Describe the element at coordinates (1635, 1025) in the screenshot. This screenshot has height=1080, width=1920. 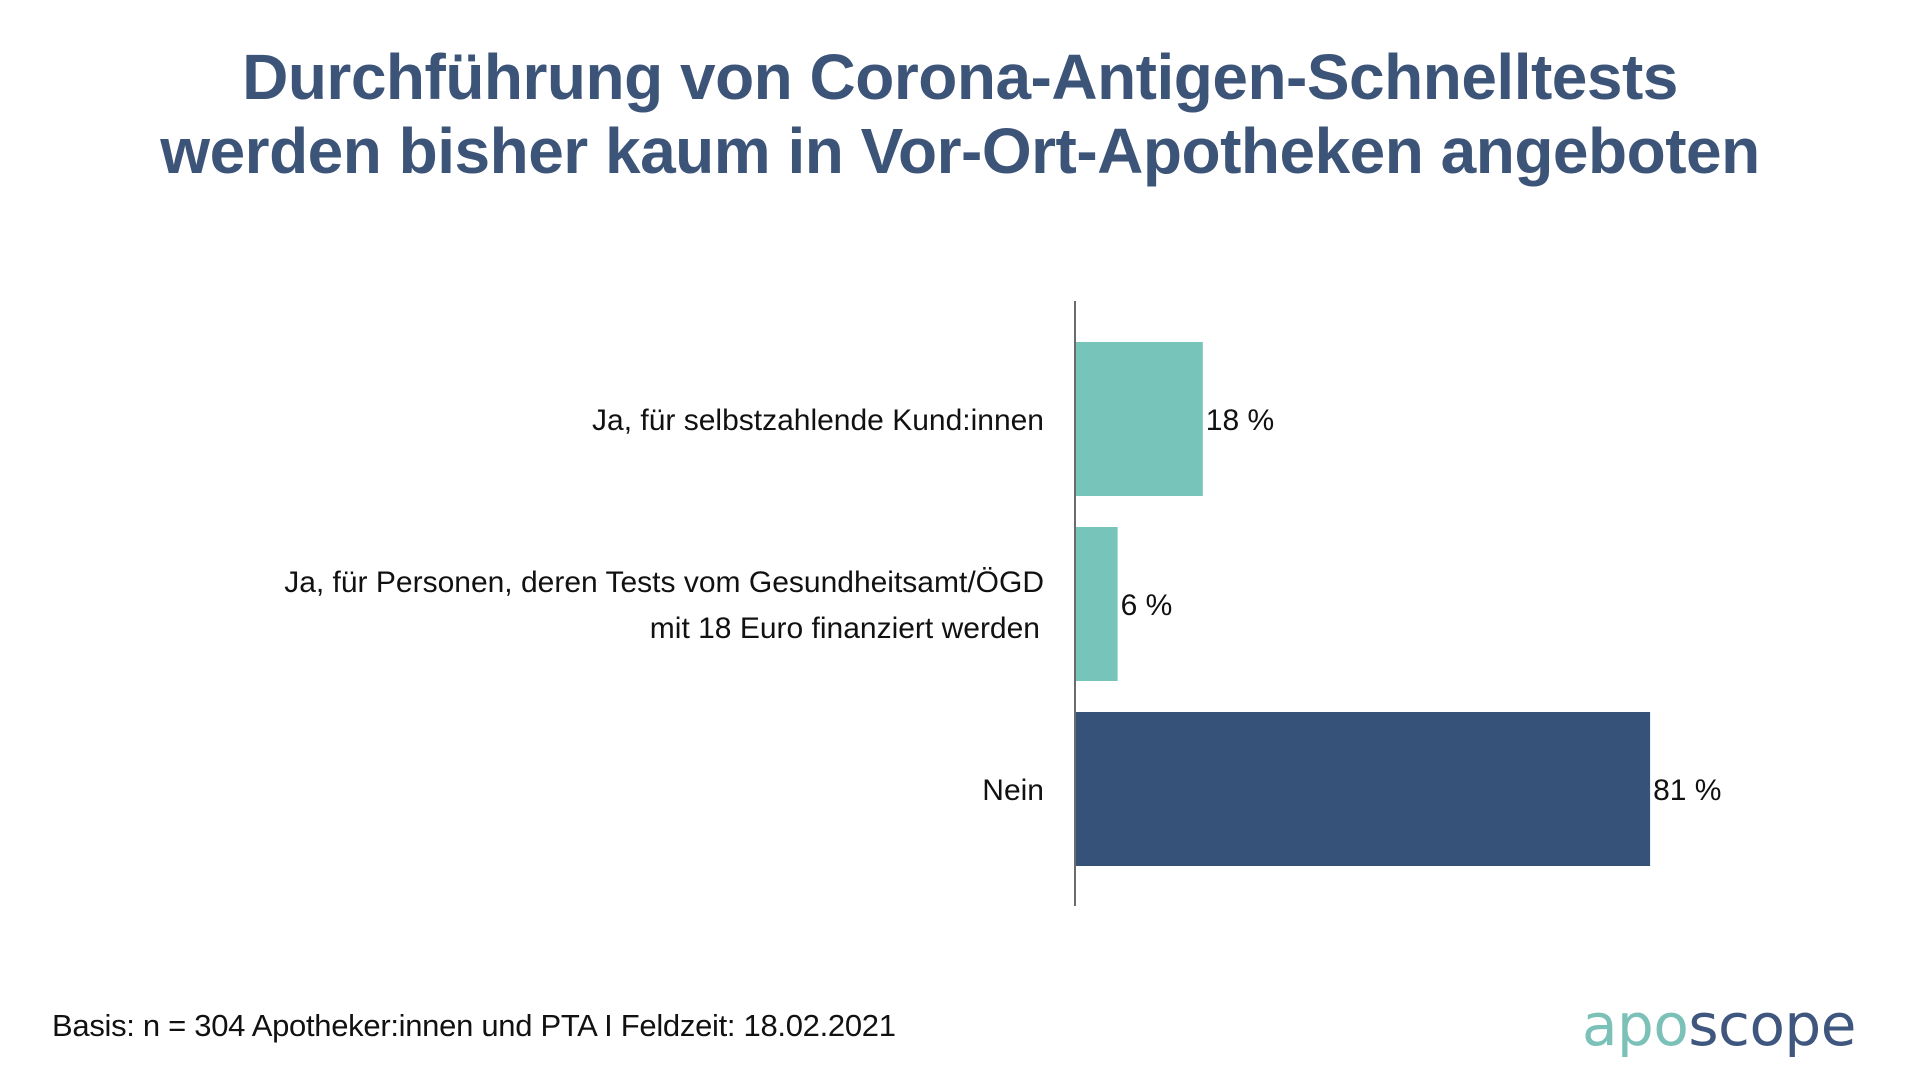
I see `logo-part-apo: apo` at that location.